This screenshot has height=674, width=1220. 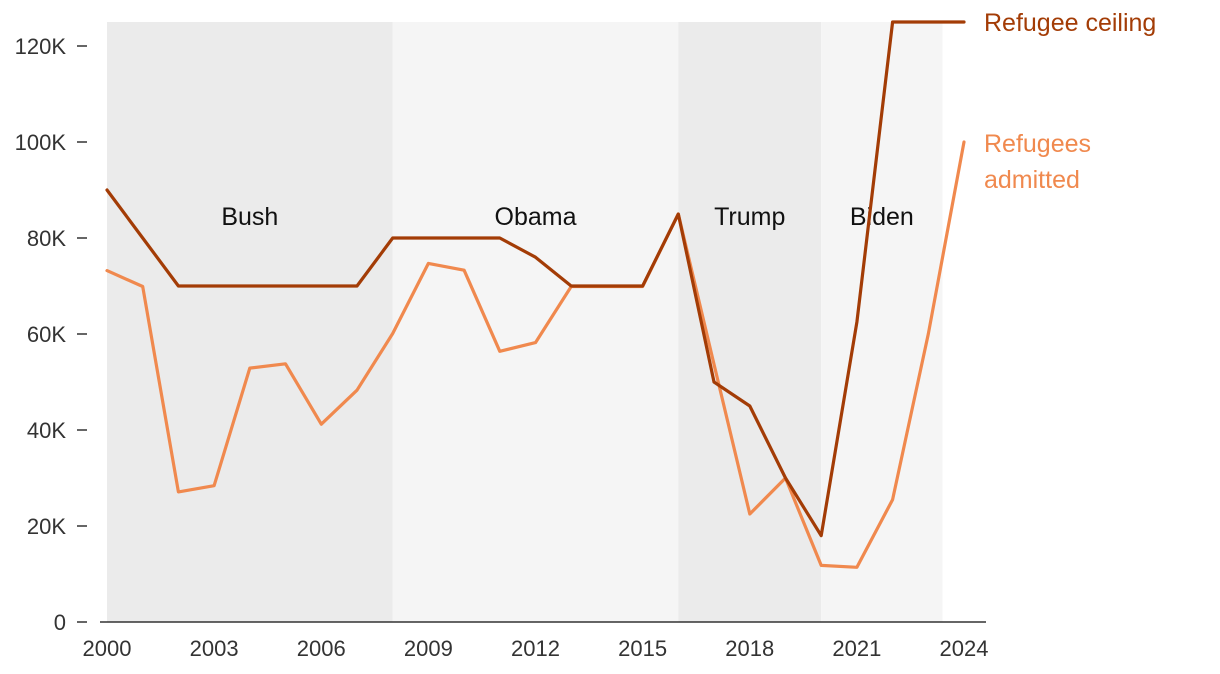 What do you see at coordinates (1032, 180) in the screenshot?
I see `legend-label-refugees-admitted: admitted` at bounding box center [1032, 180].